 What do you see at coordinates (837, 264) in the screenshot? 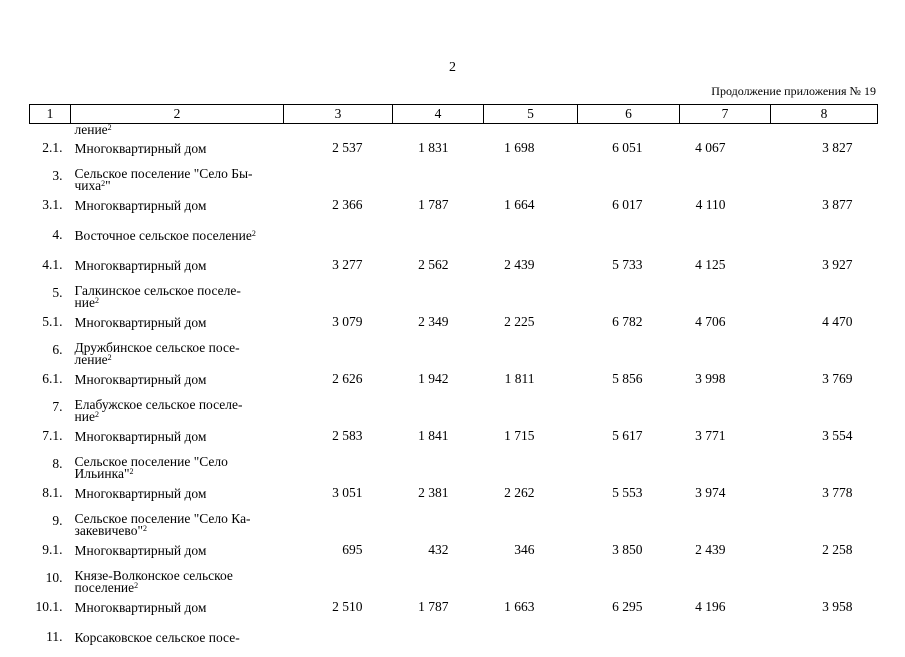
I see `value-cell: 3 927` at bounding box center [837, 264].